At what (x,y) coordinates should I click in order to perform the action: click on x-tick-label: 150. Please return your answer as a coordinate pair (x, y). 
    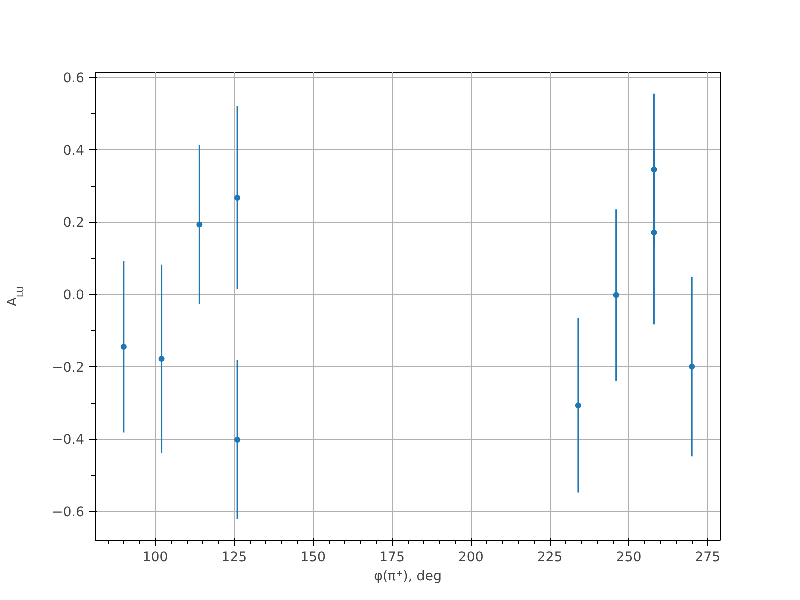
    Looking at the image, I should click on (313, 558).